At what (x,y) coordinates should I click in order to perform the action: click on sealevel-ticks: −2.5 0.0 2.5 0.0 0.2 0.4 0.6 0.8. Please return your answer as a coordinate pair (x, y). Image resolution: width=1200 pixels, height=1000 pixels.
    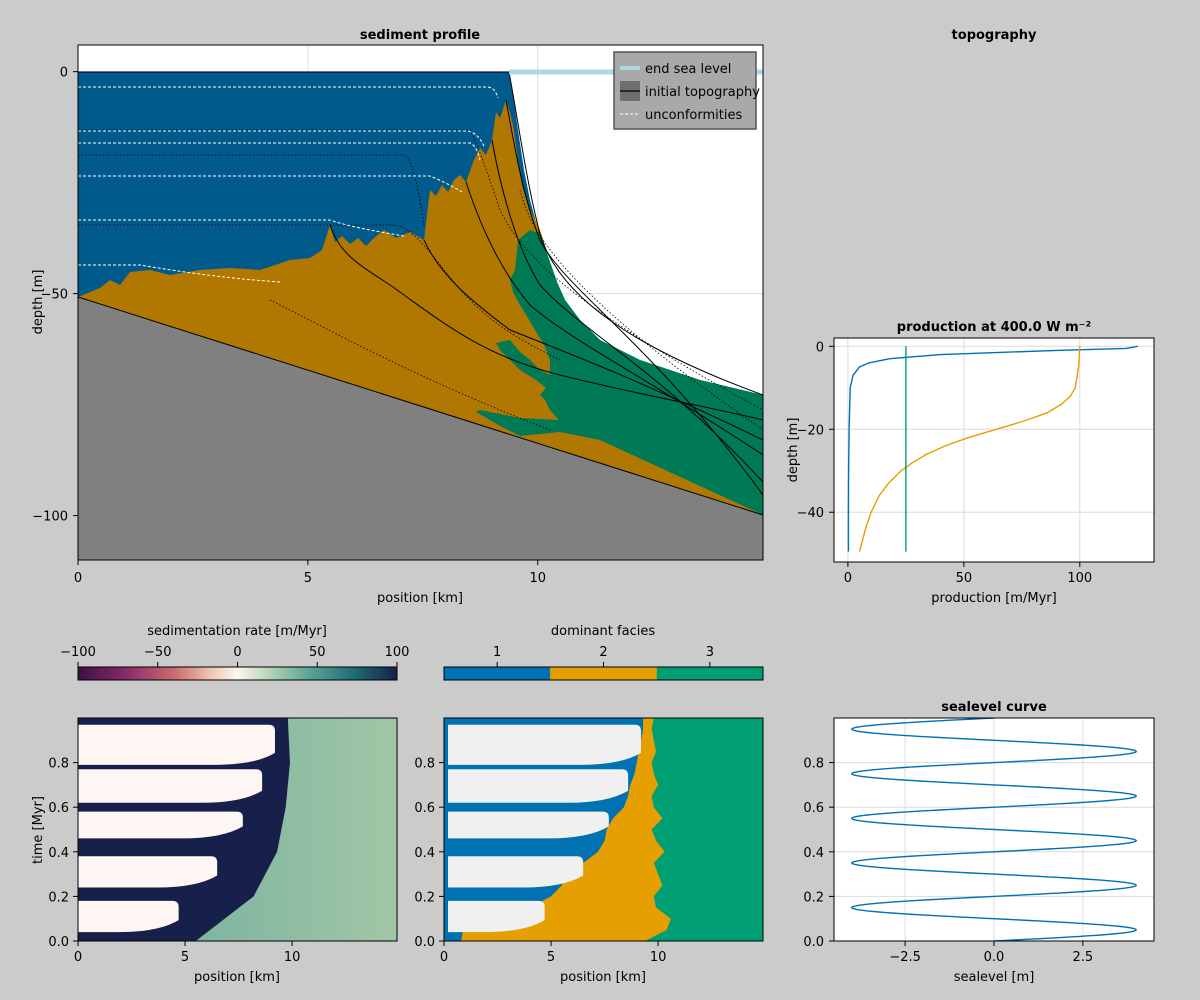
    Looking at the image, I should click on (948, 861).